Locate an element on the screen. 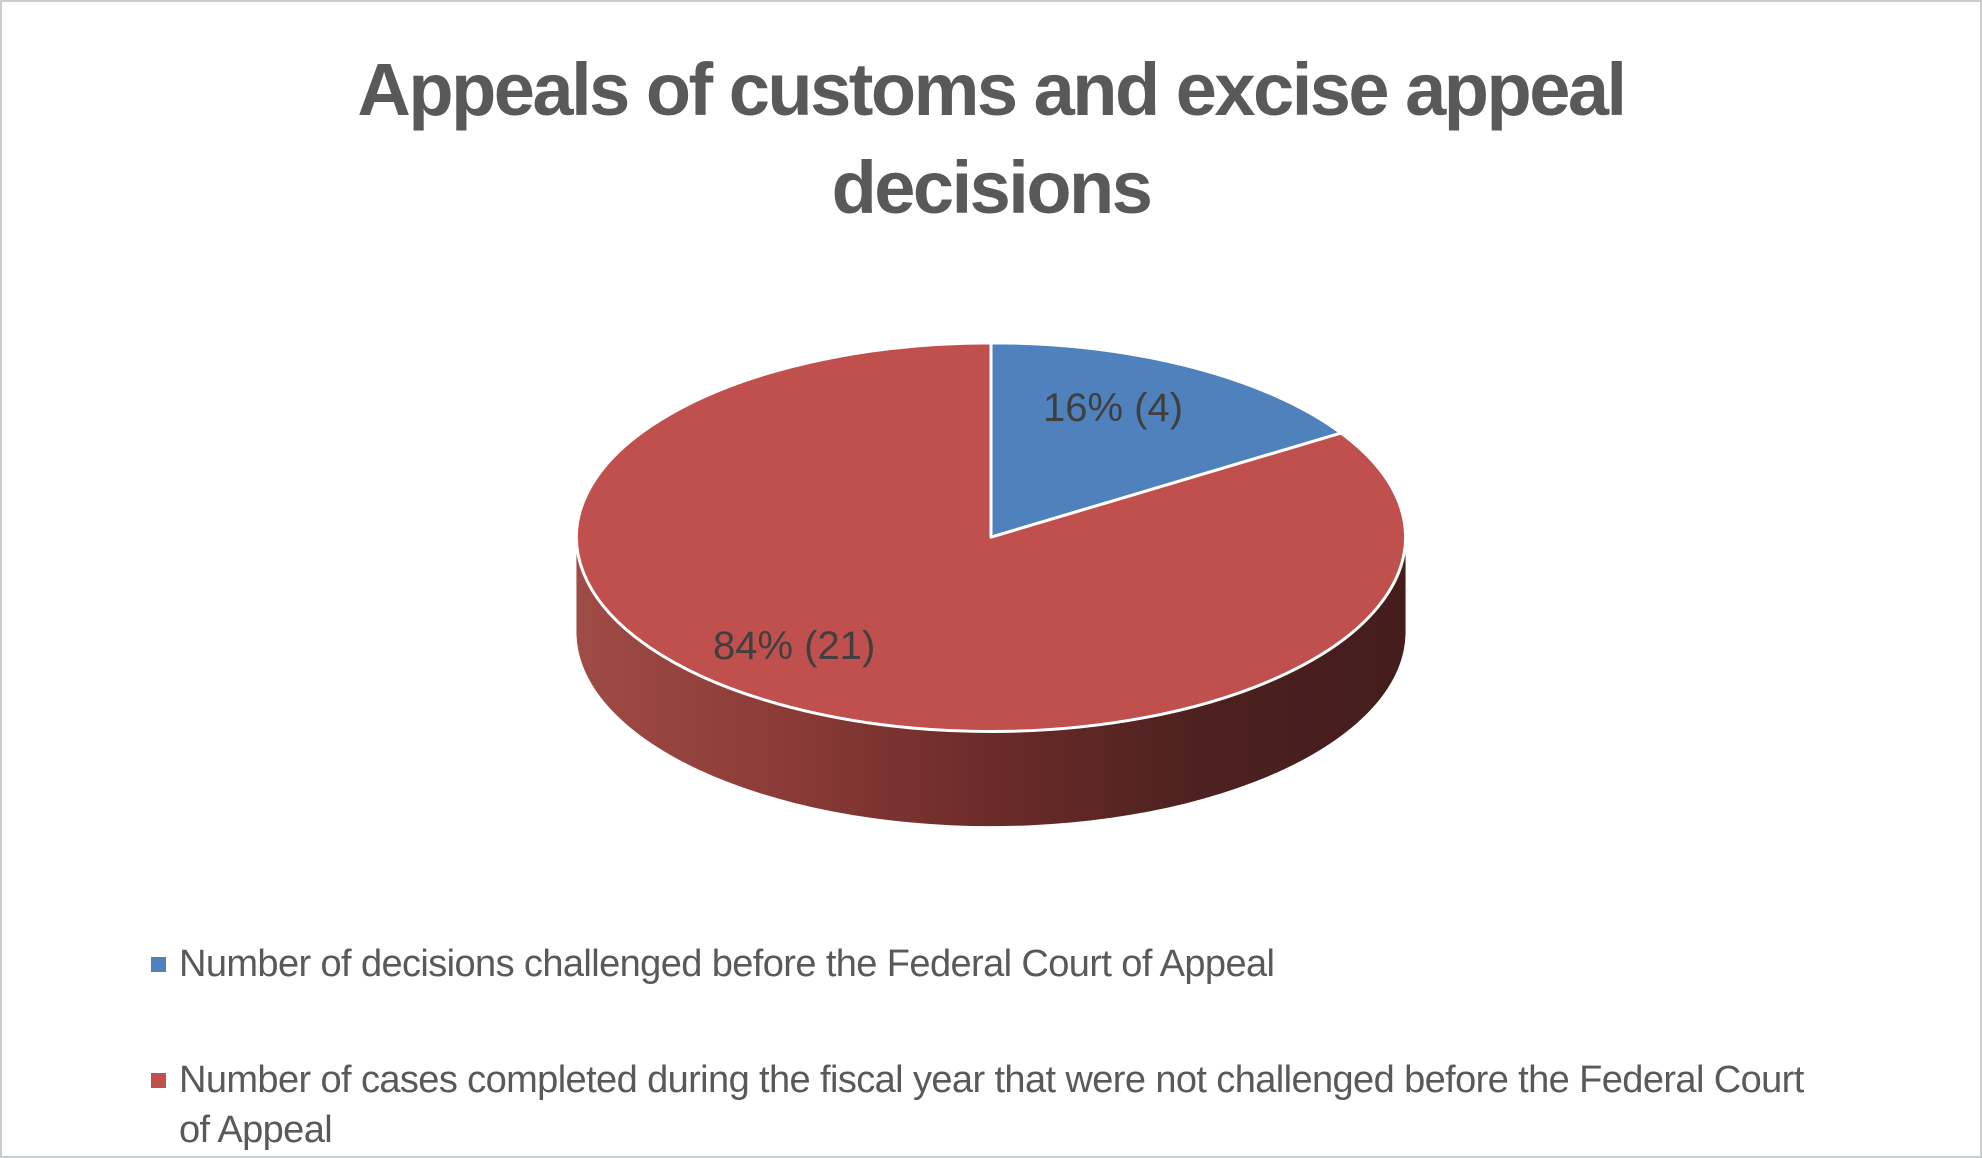  legend-label-line: of Appeal is located at coordinates (256, 1130).